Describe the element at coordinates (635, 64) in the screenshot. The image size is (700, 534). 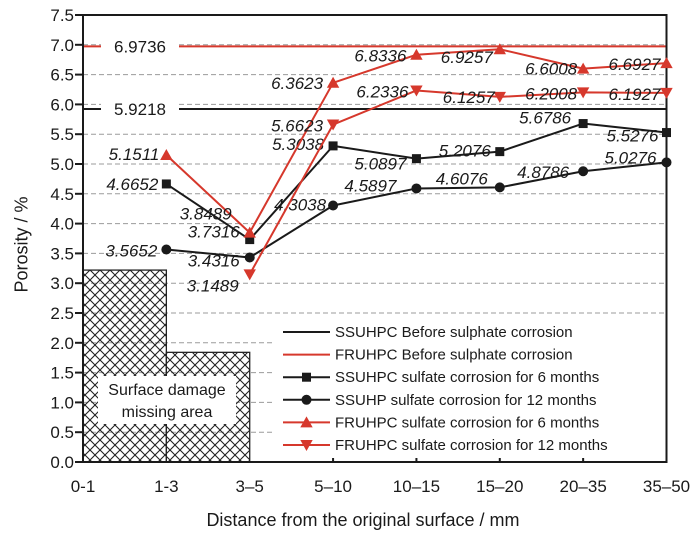
I see `data-point-label: 6.6927` at that location.